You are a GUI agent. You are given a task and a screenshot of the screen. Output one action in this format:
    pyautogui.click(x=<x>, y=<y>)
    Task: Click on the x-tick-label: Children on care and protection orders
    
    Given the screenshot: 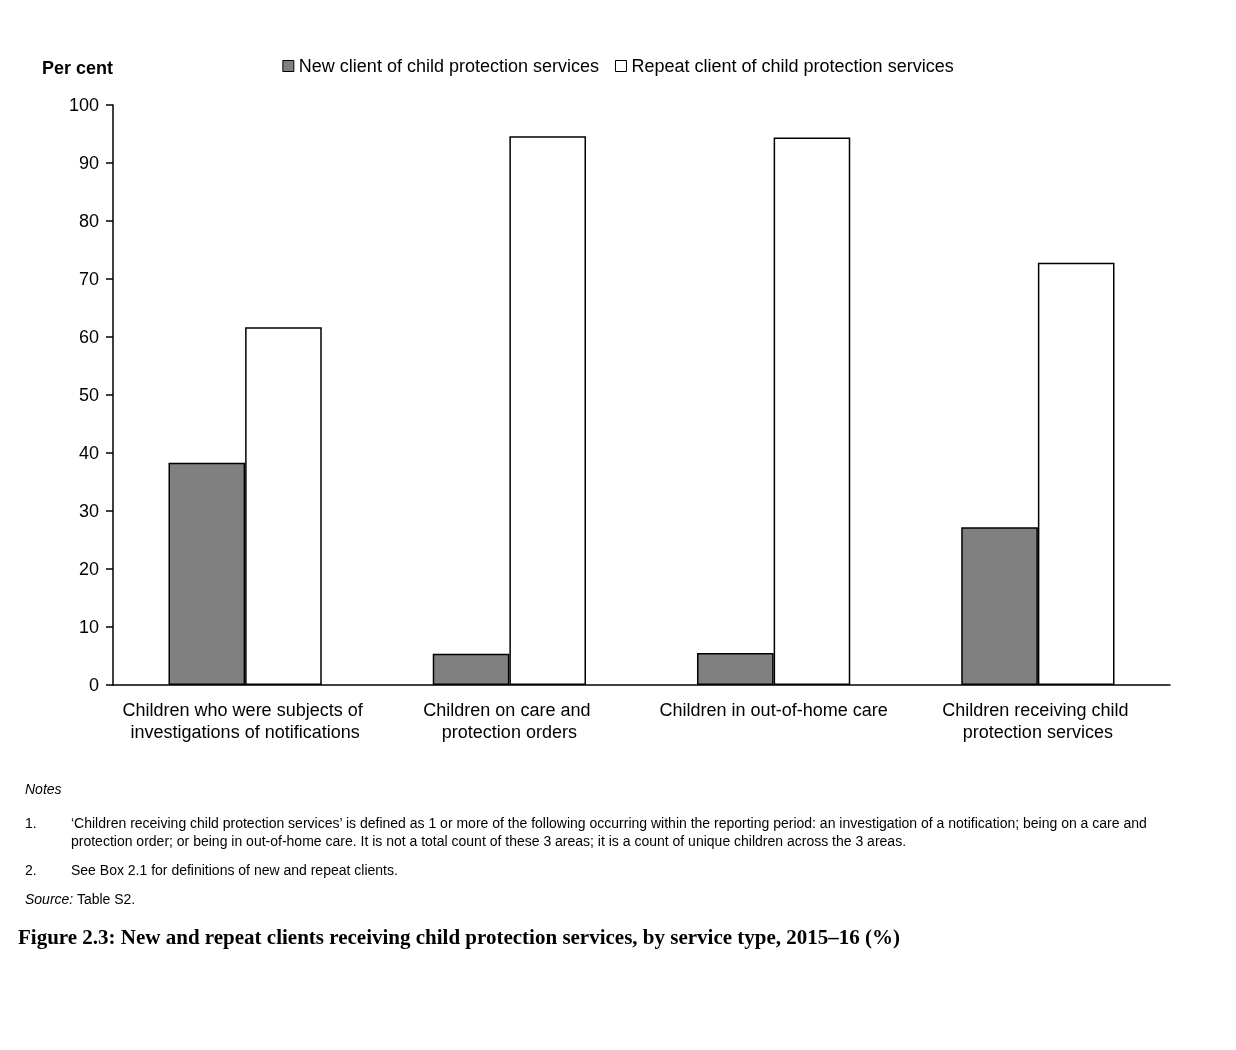 What is the action you would take?
    pyautogui.click(x=509, y=721)
    